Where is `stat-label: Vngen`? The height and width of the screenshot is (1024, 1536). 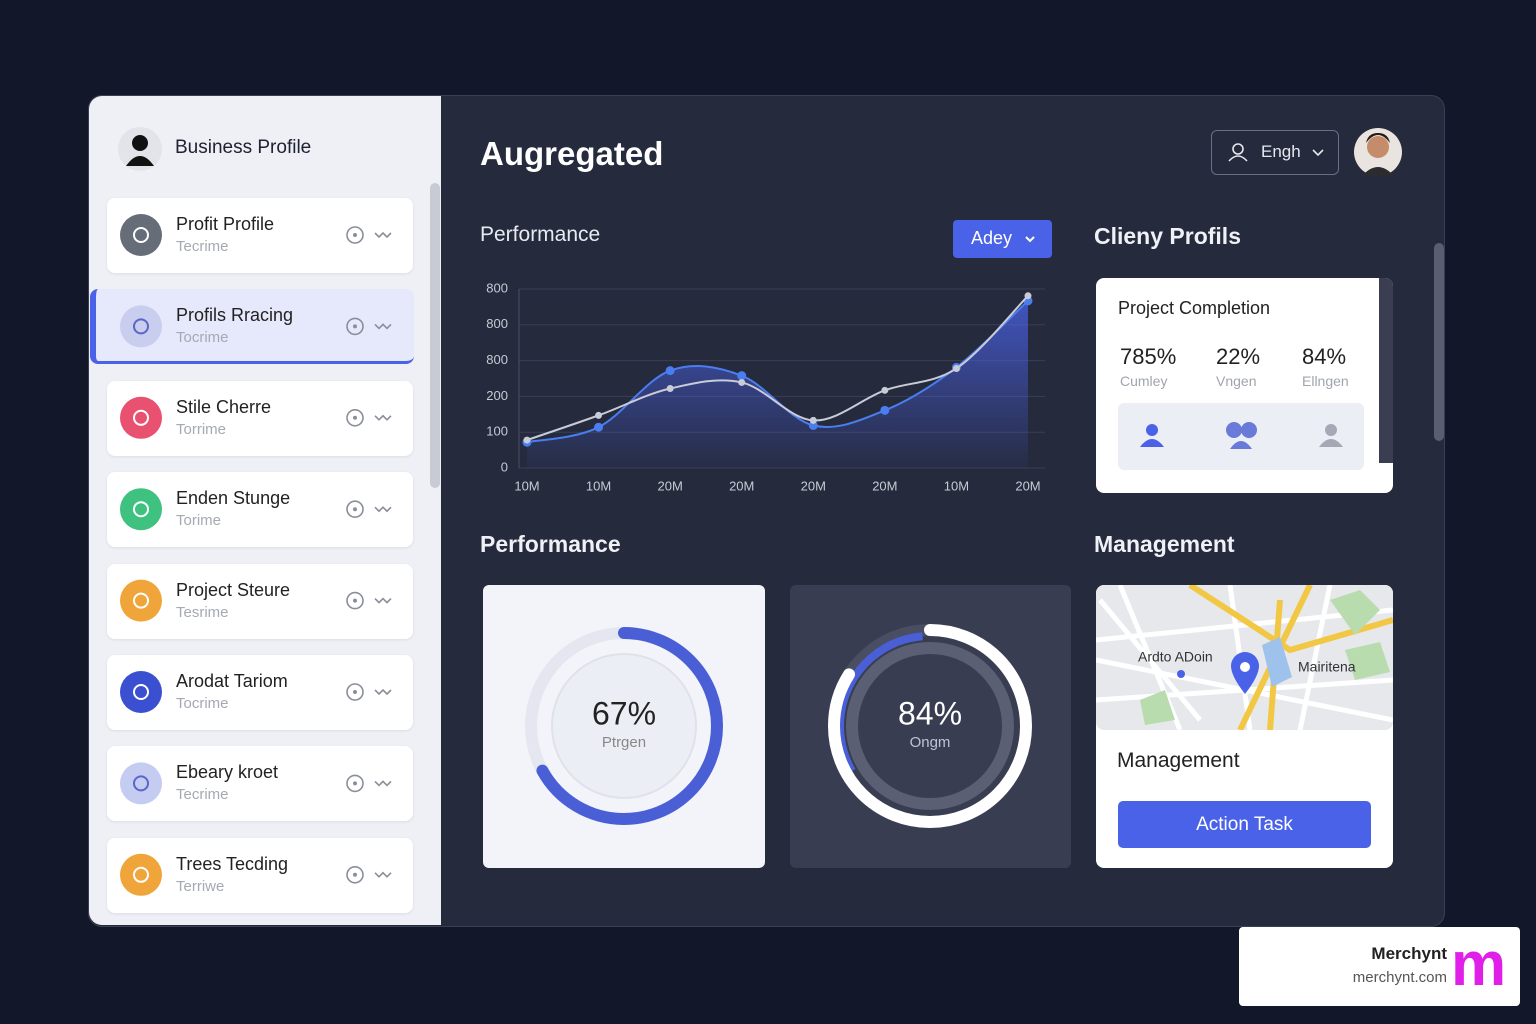 stat-label: Vngen is located at coordinates (1236, 381).